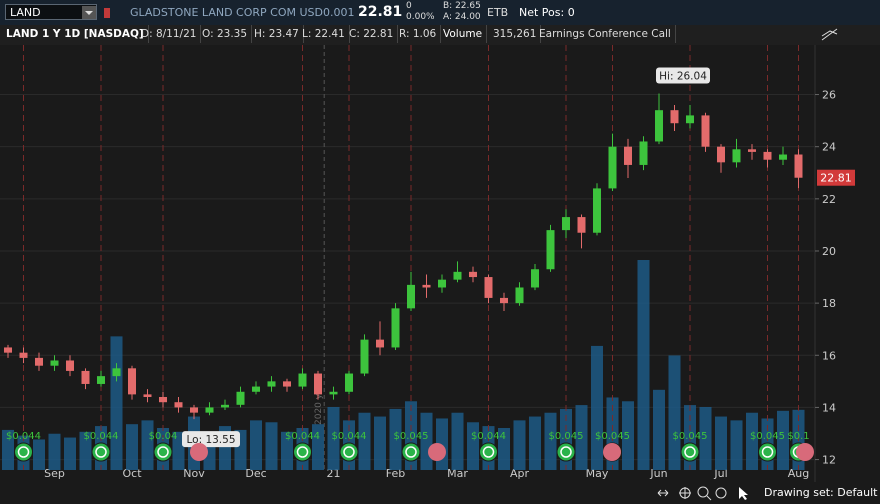  What do you see at coordinates (462, 17) in the screenshot?
I see `ask: A: 24.00` at bounding box center [462, 17].